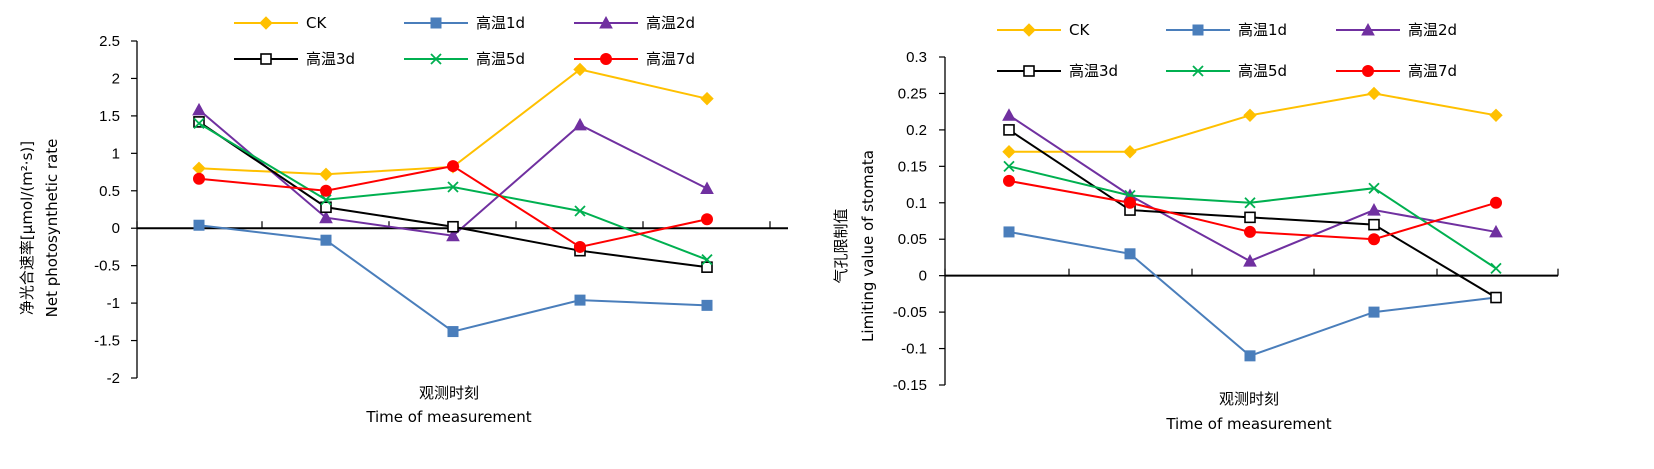  Describe the element at coordinates (107, 341) in the screenshot. I see `y-tick-label: -1.5` at that location.